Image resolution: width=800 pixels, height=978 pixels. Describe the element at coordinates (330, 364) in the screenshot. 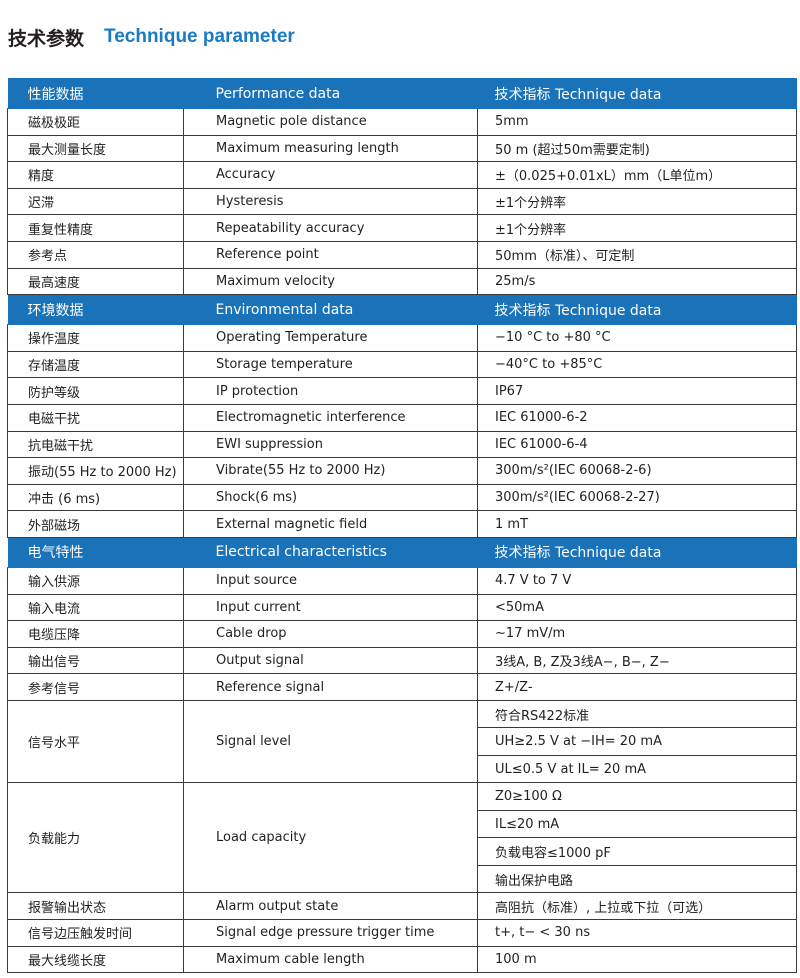

I see `table-row-cell: Storage temperature` at that location.